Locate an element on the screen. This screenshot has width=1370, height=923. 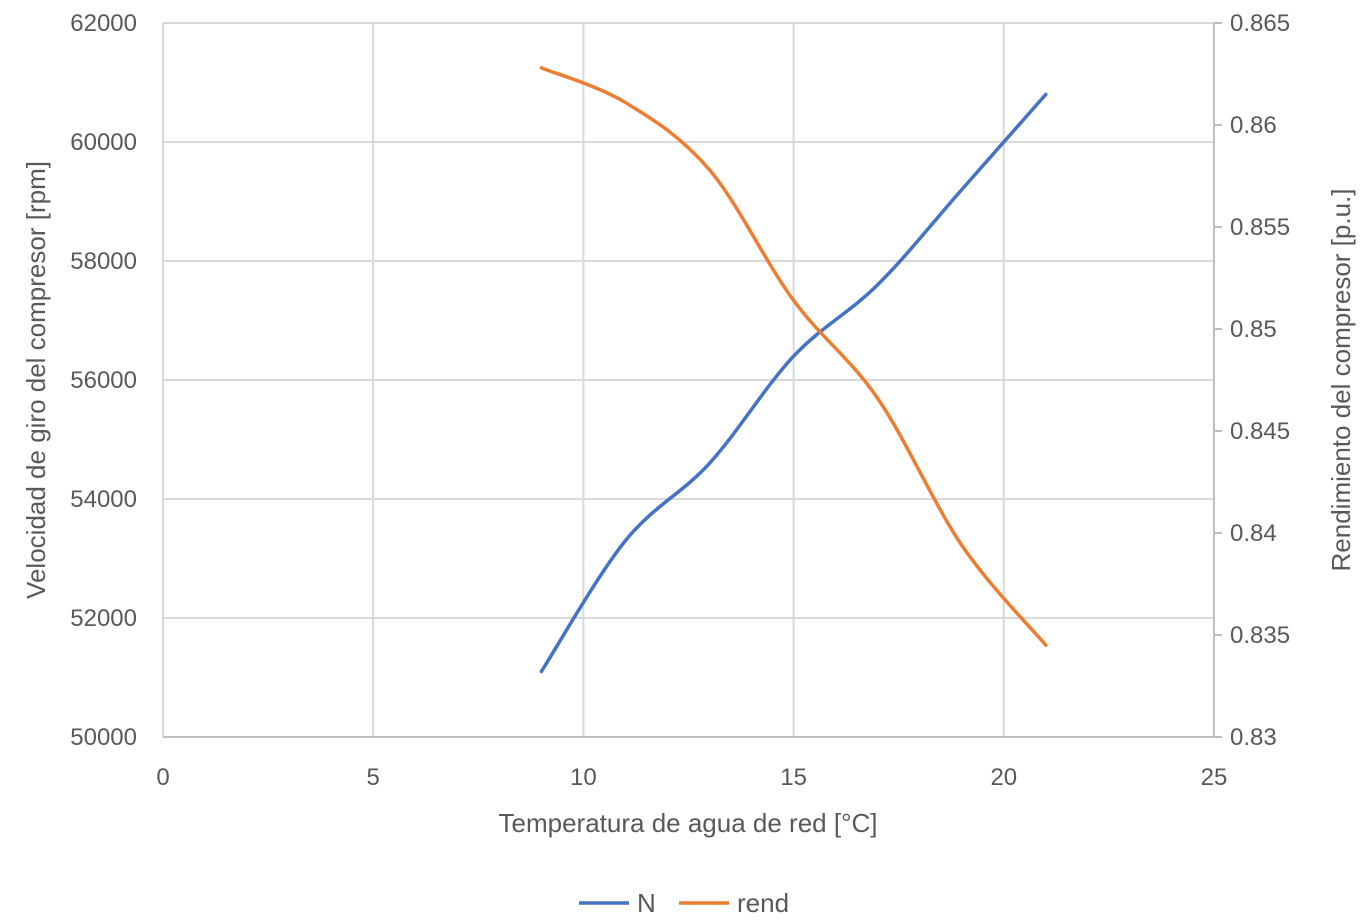
y-tick-label: 60000 is located at coordinates (103, 142).